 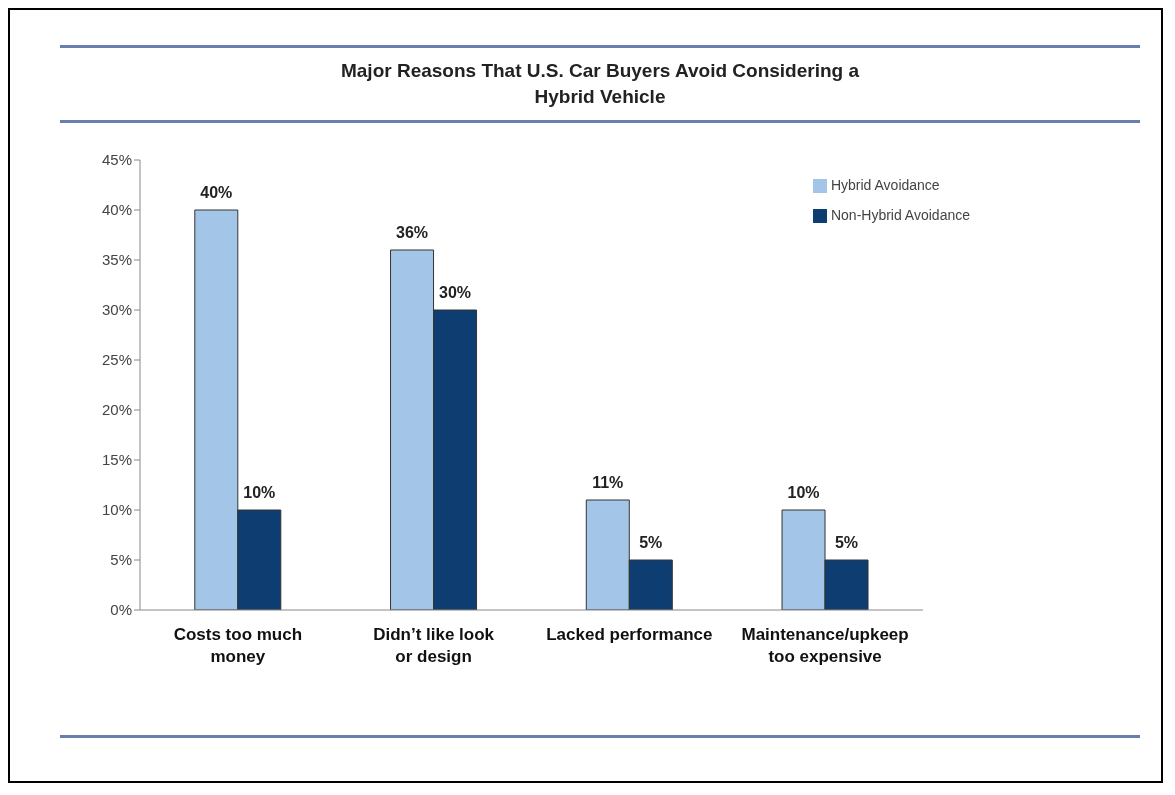 What do you see at coordinates (116, 410) in the screenshot?
I see `y-tick-label: 20%` at bounding box center [116, 410].